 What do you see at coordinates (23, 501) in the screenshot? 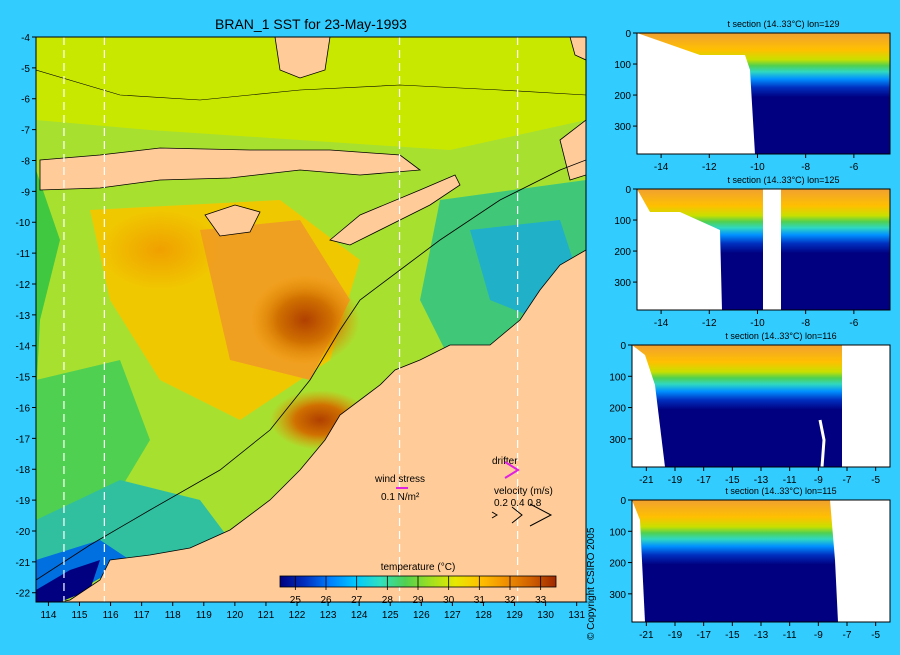
I see `map-y-tick-label: -19` at bounding box center [23, 501].